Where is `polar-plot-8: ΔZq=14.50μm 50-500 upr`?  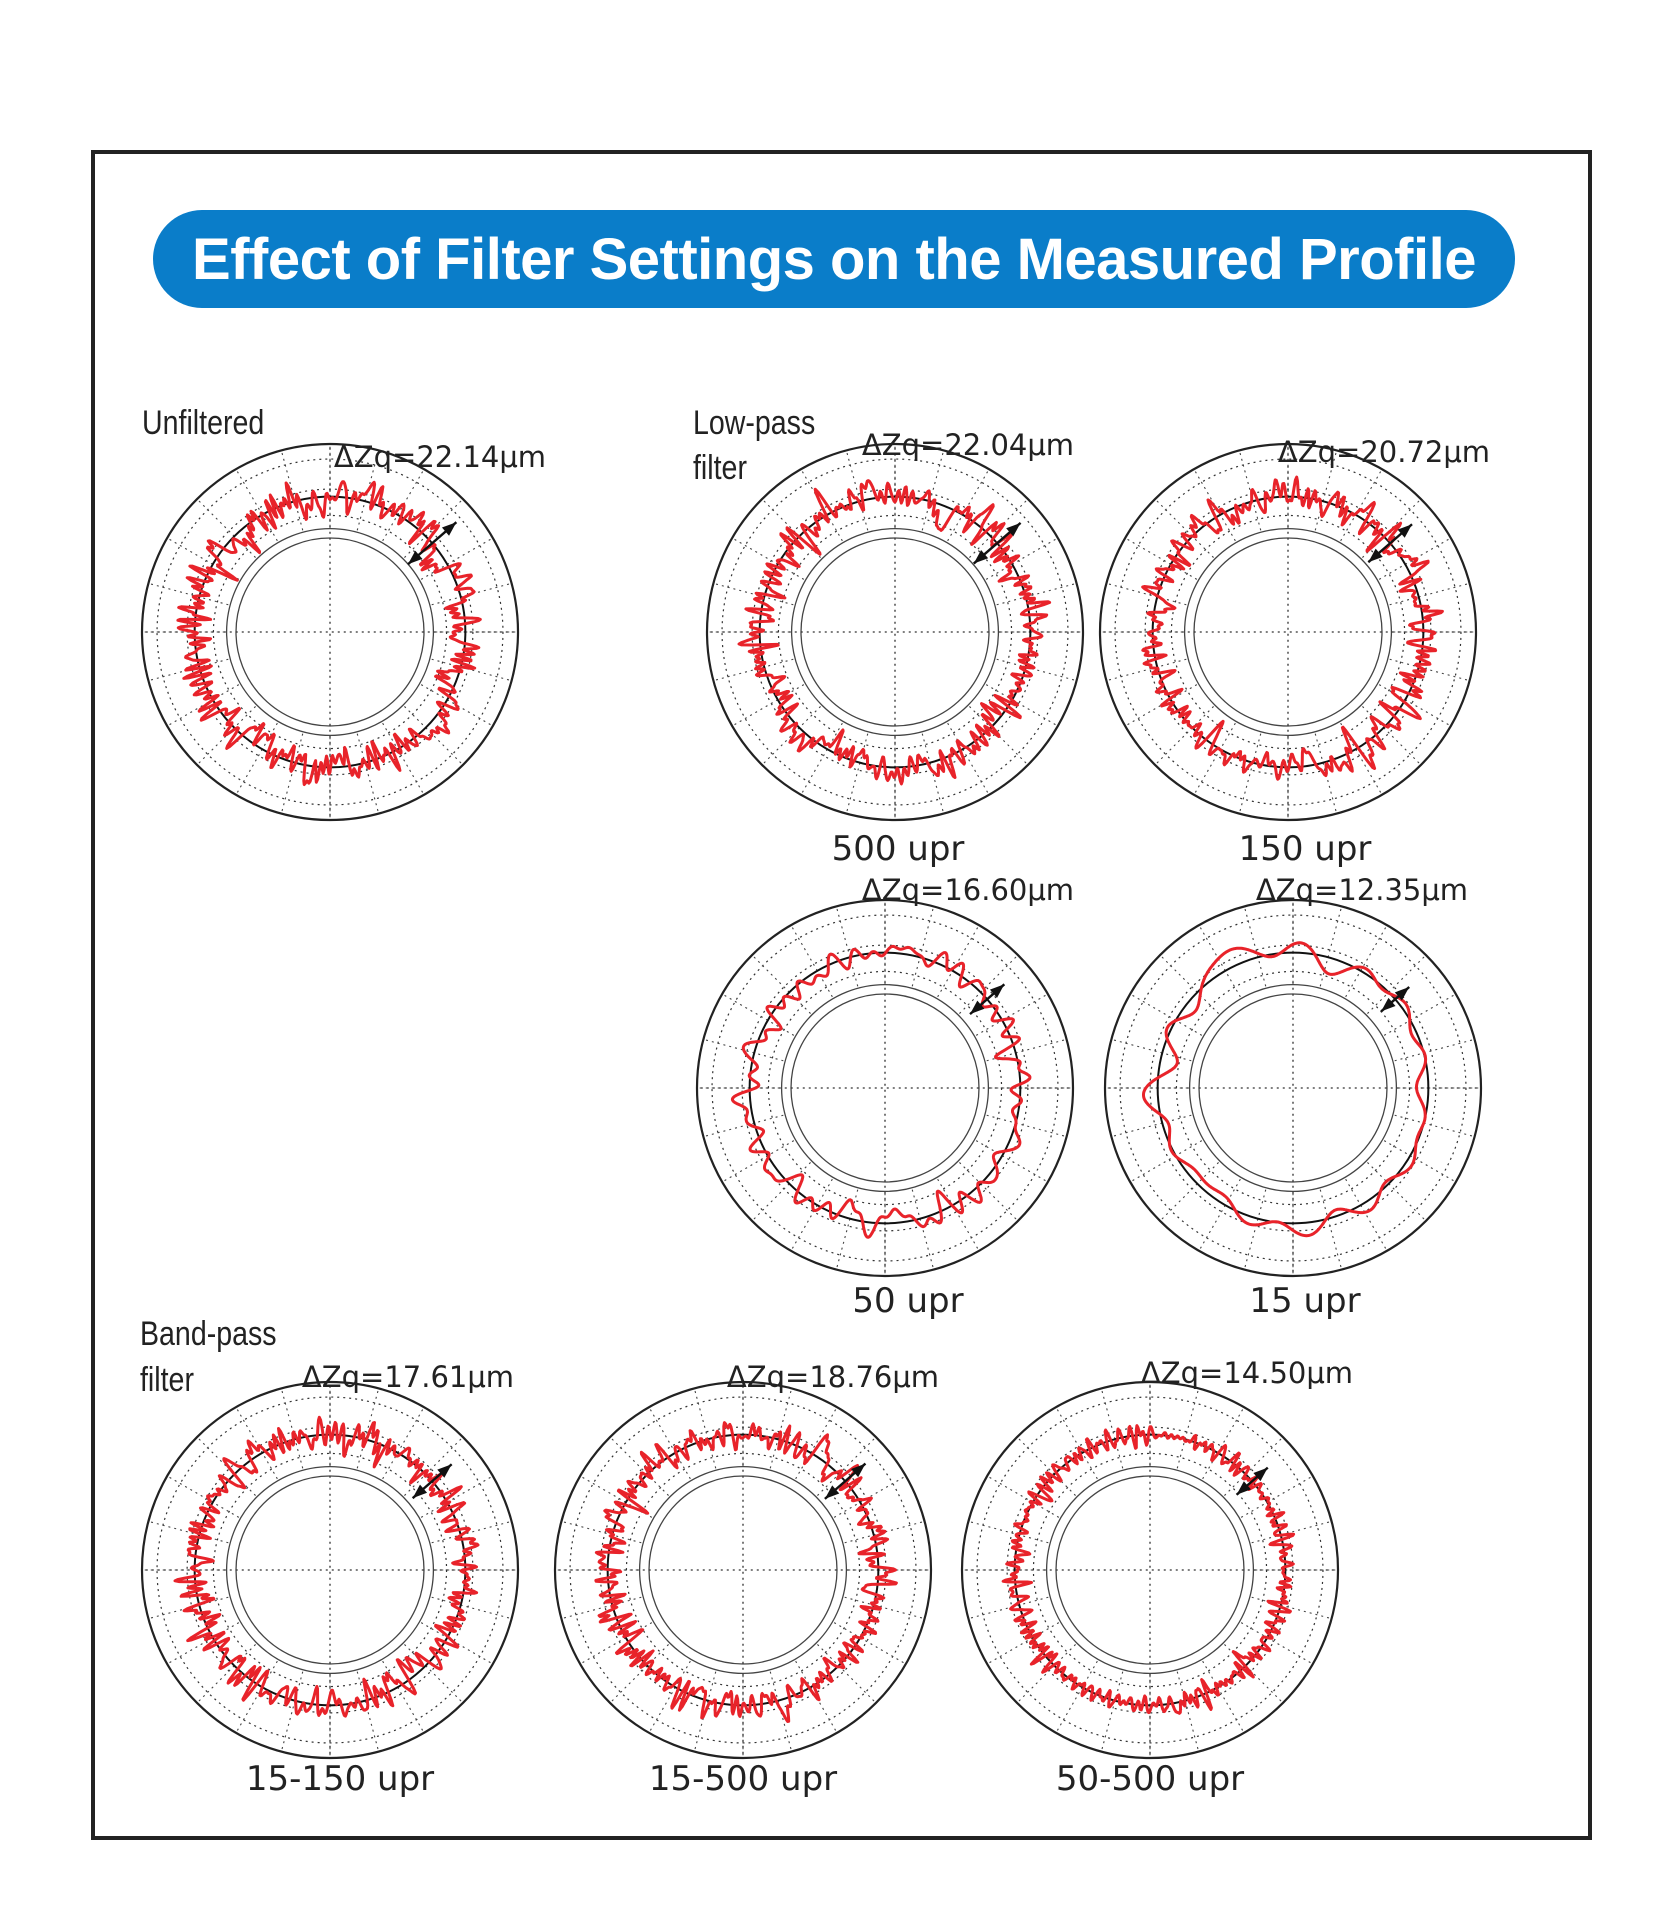
polar-plot-8: ΔZq=14.50μm 50-500 upr is located at coordinates (1156, 1577).